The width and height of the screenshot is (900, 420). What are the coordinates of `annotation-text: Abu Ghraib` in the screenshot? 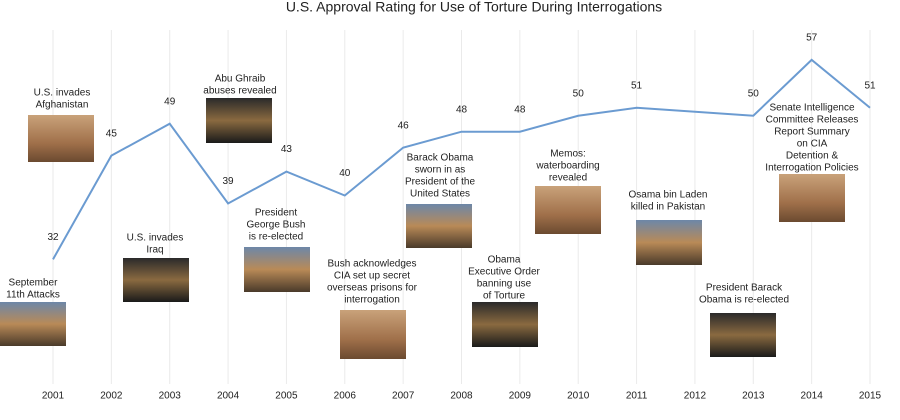 It's located at (240, 79).